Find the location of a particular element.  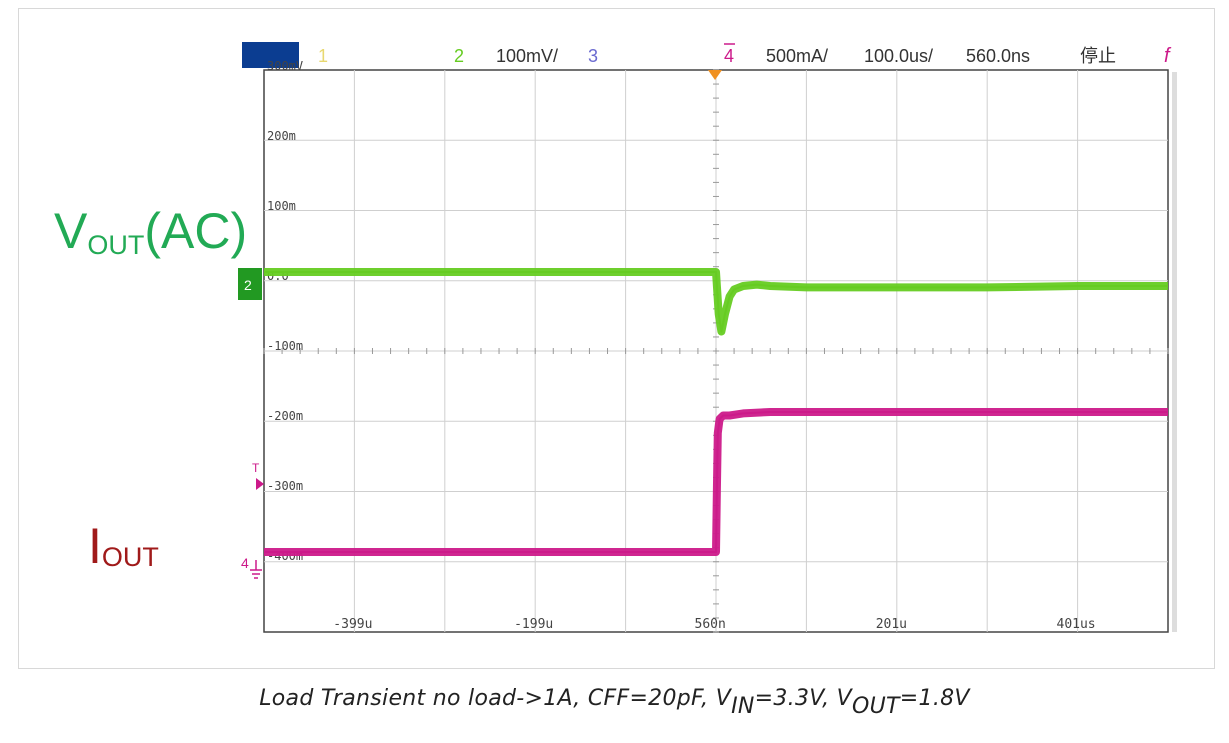

ch4-label: 4 is located at coordinates (729, 56).